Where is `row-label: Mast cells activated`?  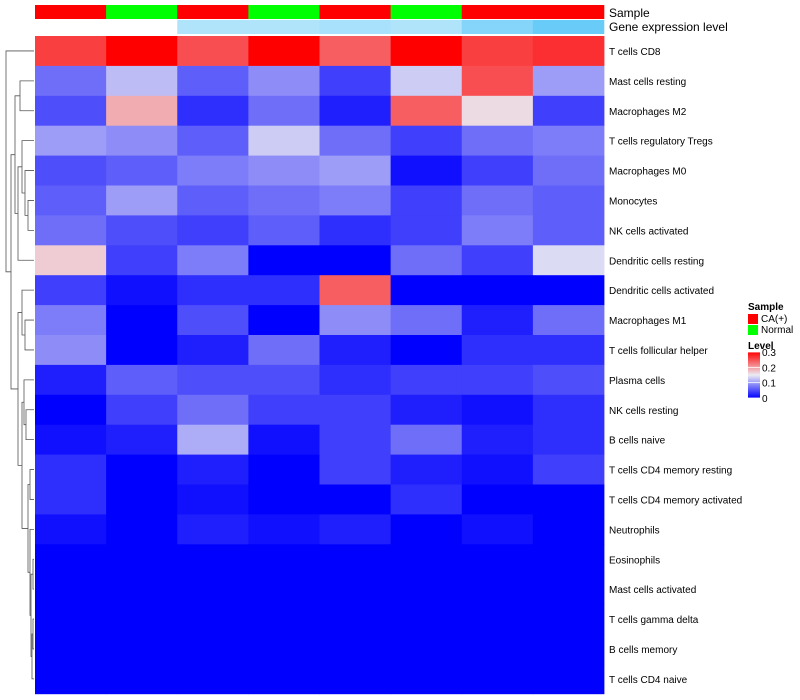
row-label: Mast cells activated is located at coordinates (652, 590).